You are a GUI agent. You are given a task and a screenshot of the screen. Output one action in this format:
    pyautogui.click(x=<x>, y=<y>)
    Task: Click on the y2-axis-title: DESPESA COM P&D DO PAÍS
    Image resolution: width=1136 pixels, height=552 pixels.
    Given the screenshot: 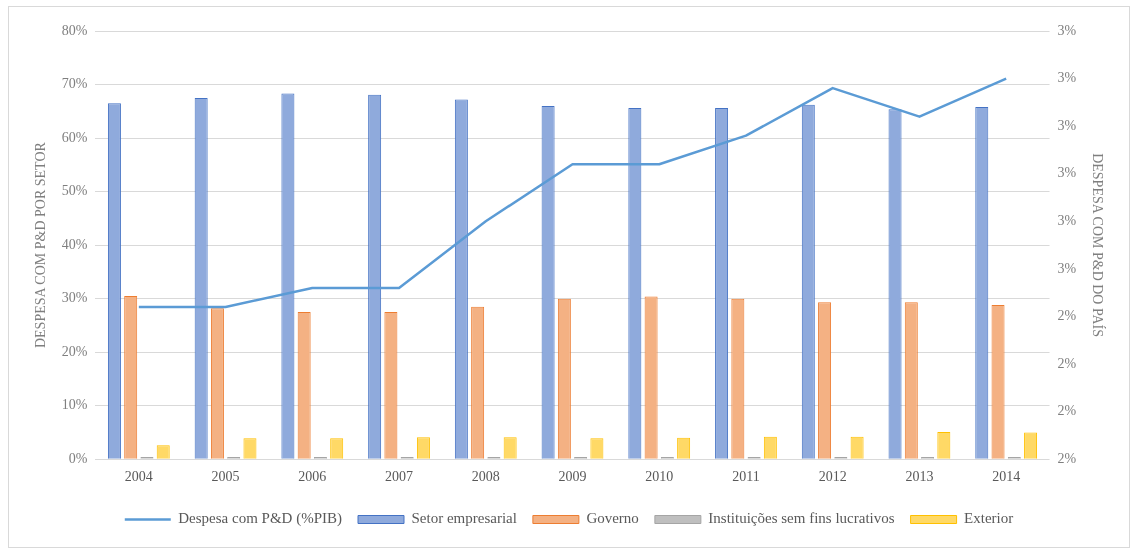 What is the action you would take?
    pyautogui.click(x=1097, y=245)
    